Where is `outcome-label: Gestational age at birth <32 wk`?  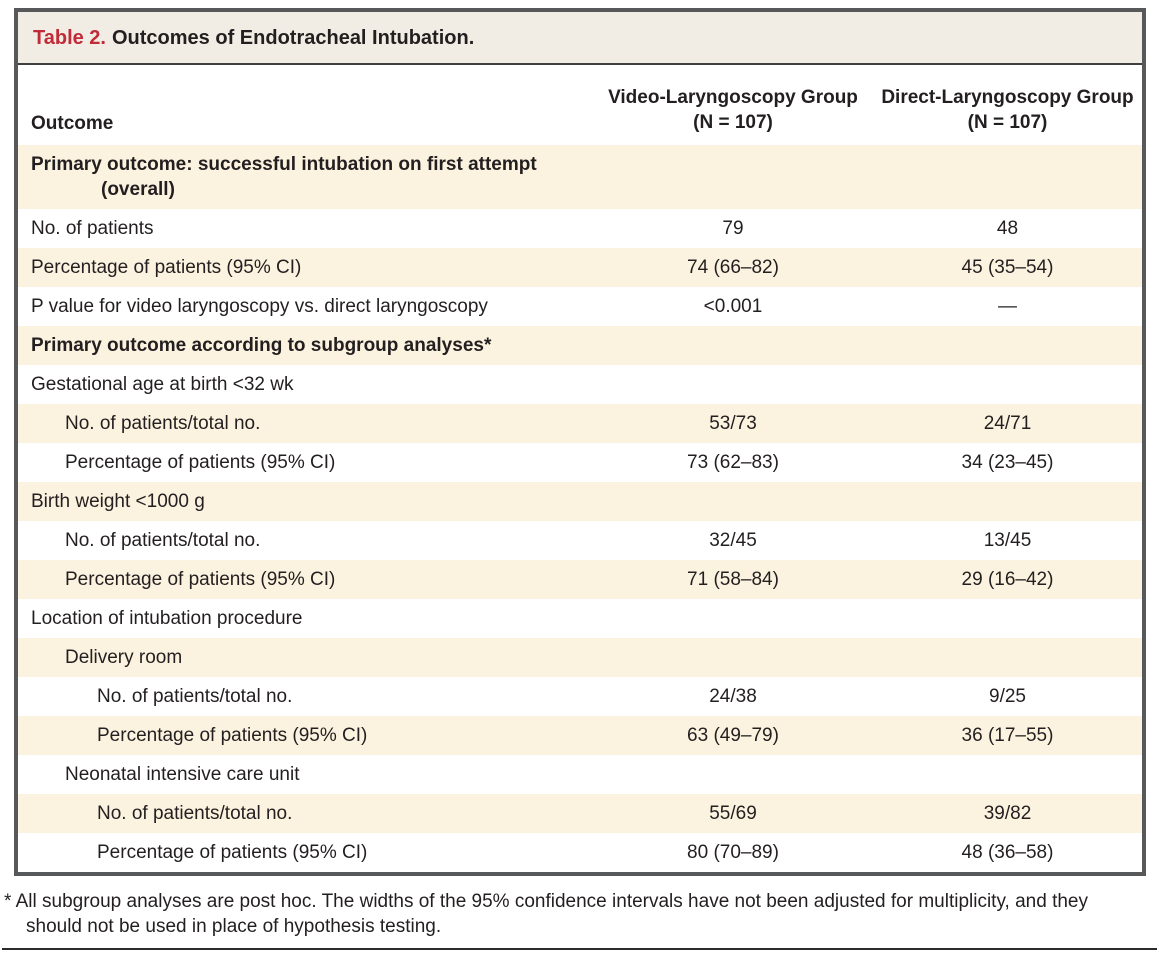 outcome-label: Gestational age at birth <32 wk is located at coordinates (162, 384).